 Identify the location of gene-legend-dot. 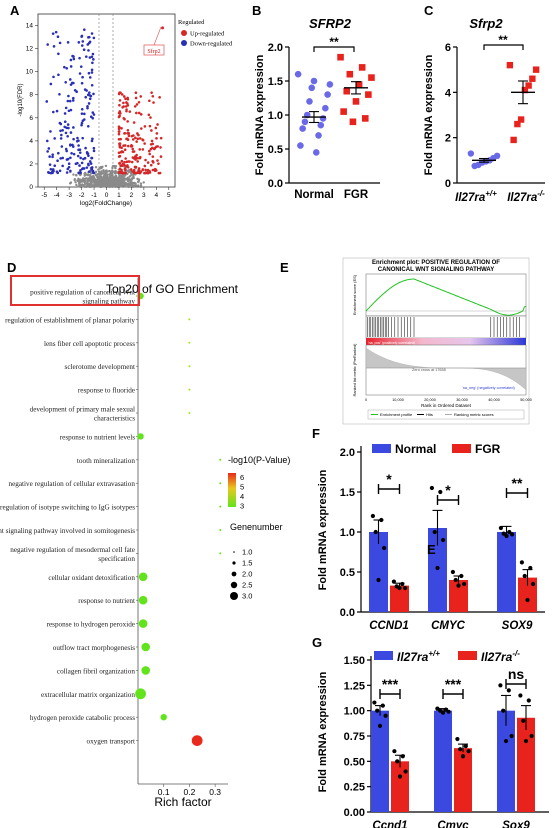
(234, 596).